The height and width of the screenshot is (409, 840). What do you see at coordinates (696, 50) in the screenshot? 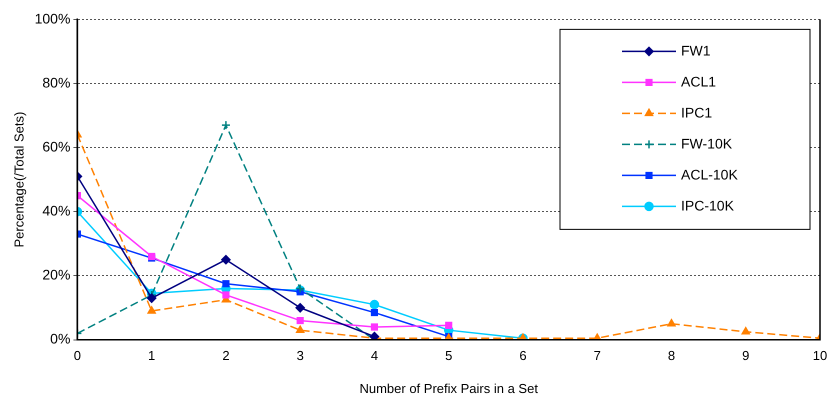
I see `legend-label: FW1` at bounding box center [696, 50].